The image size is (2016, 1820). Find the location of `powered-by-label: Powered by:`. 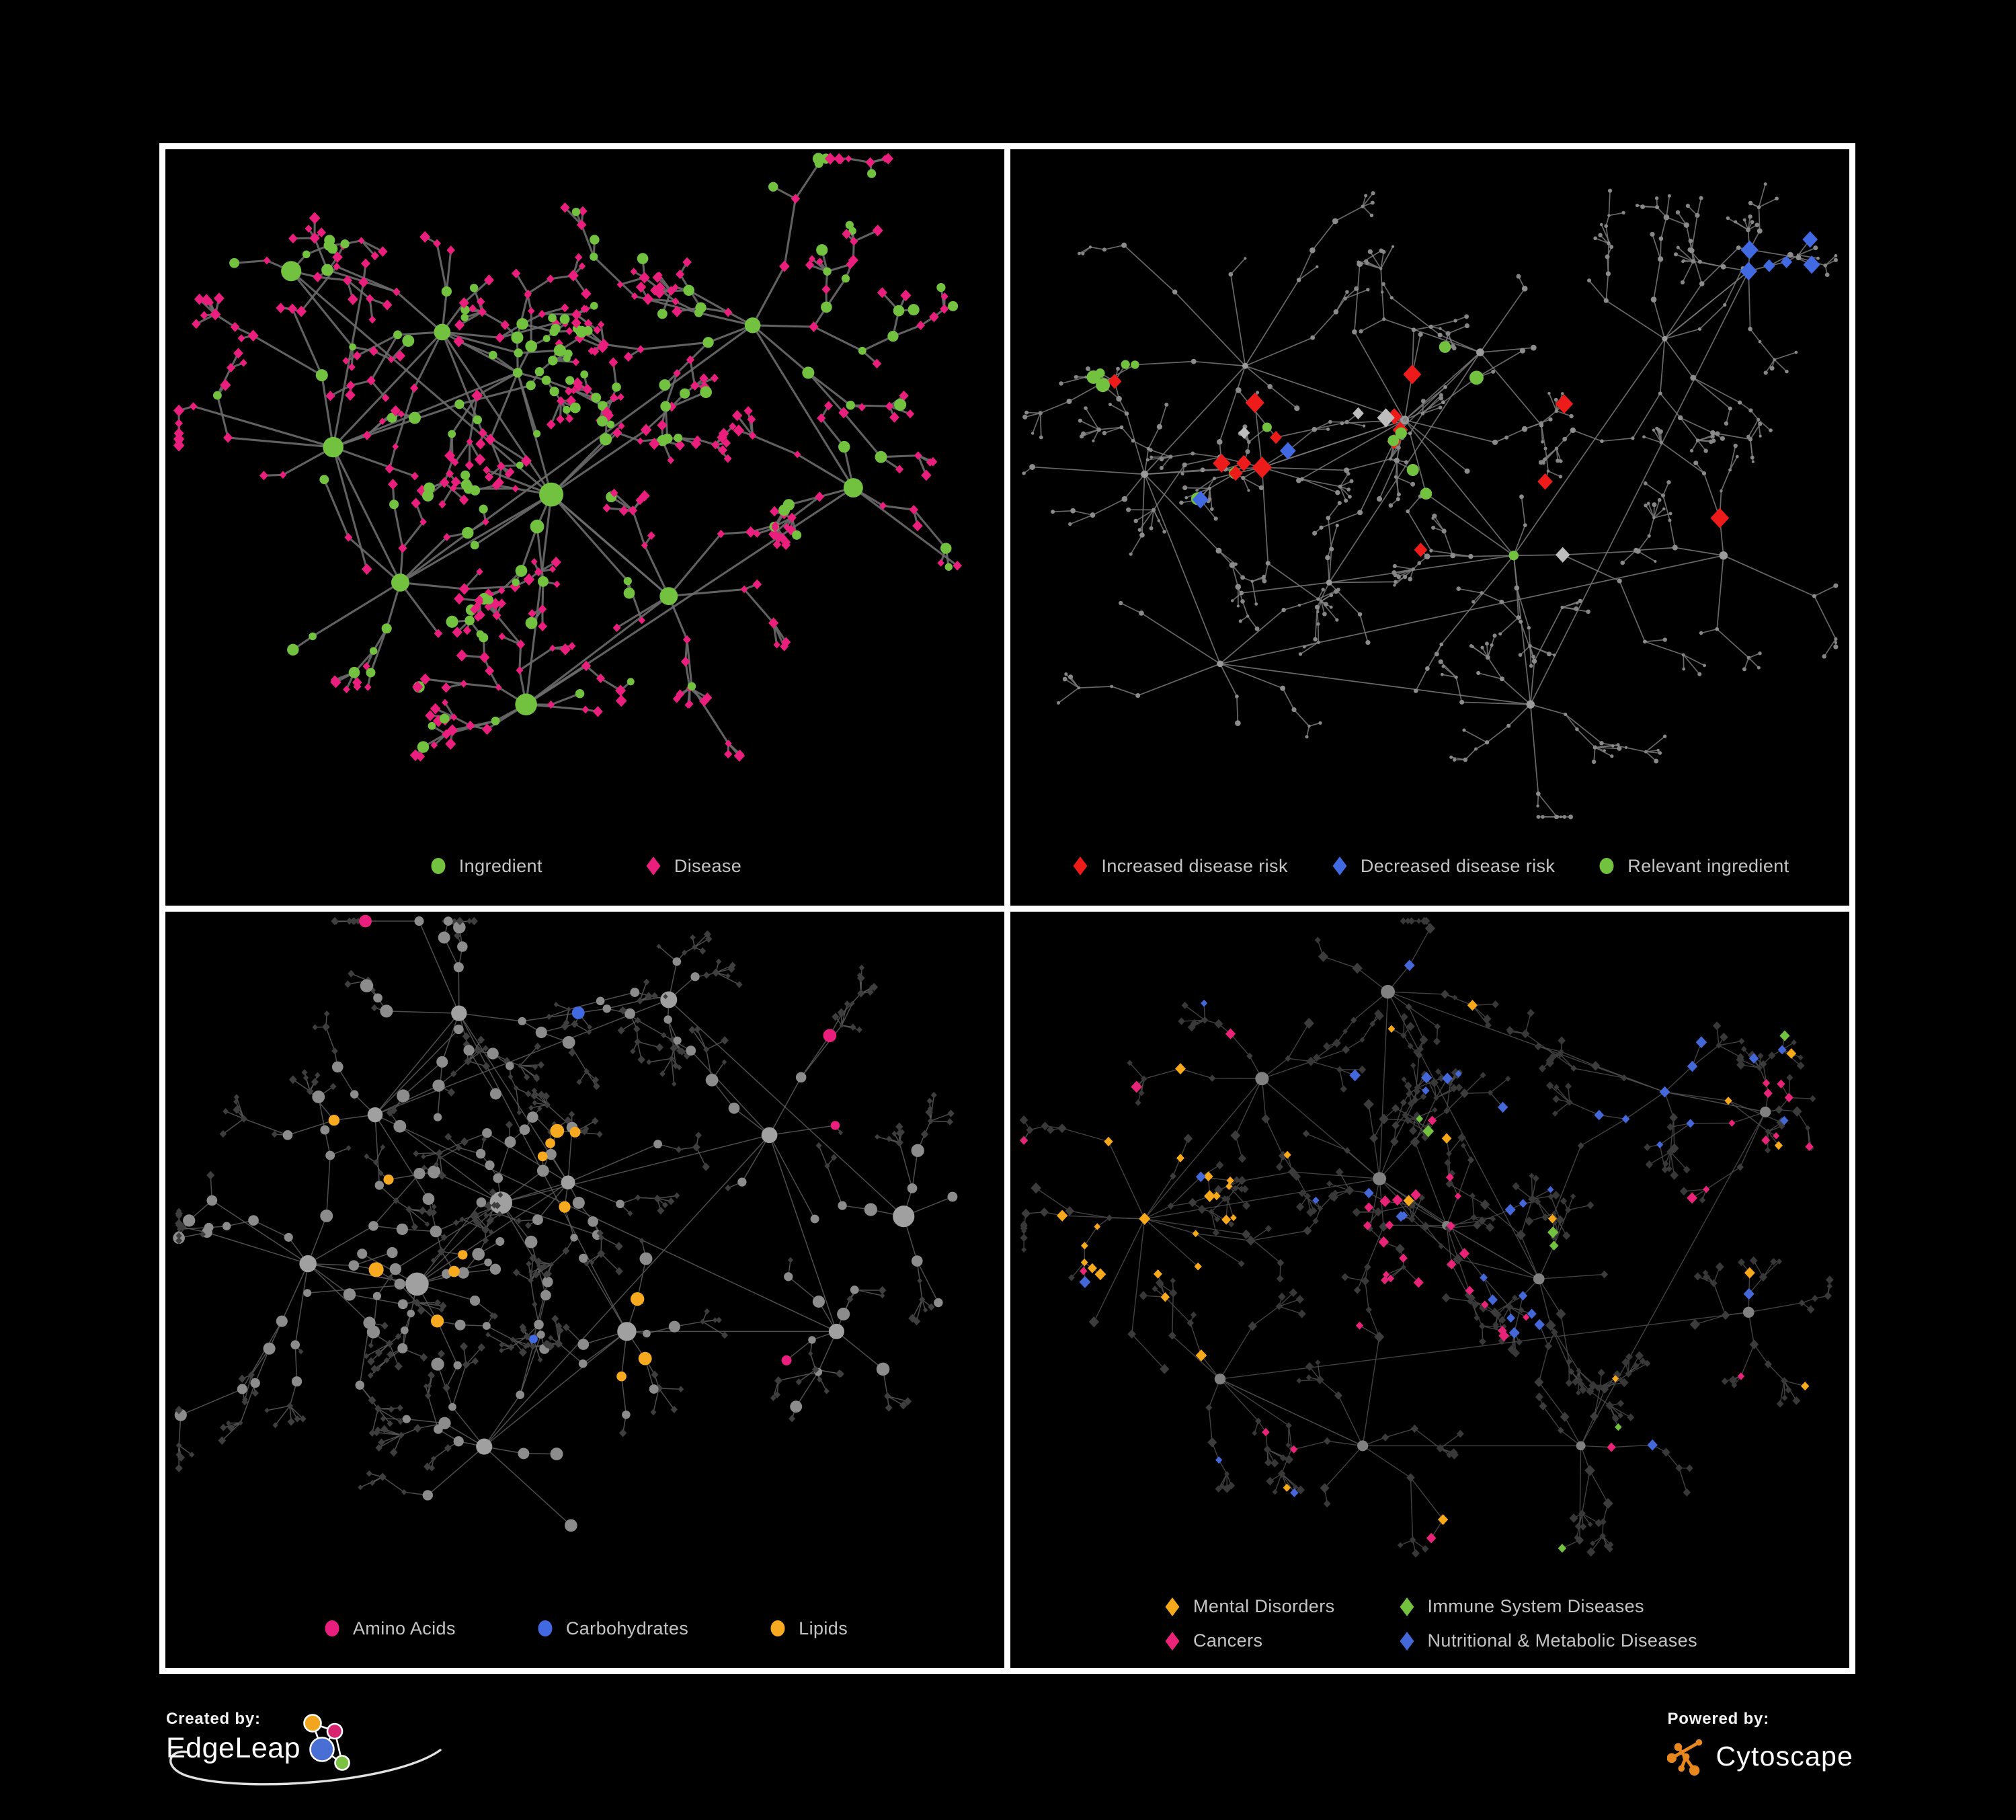

powered-by-label: Powered by: is located at coordinates (1718, 1719).